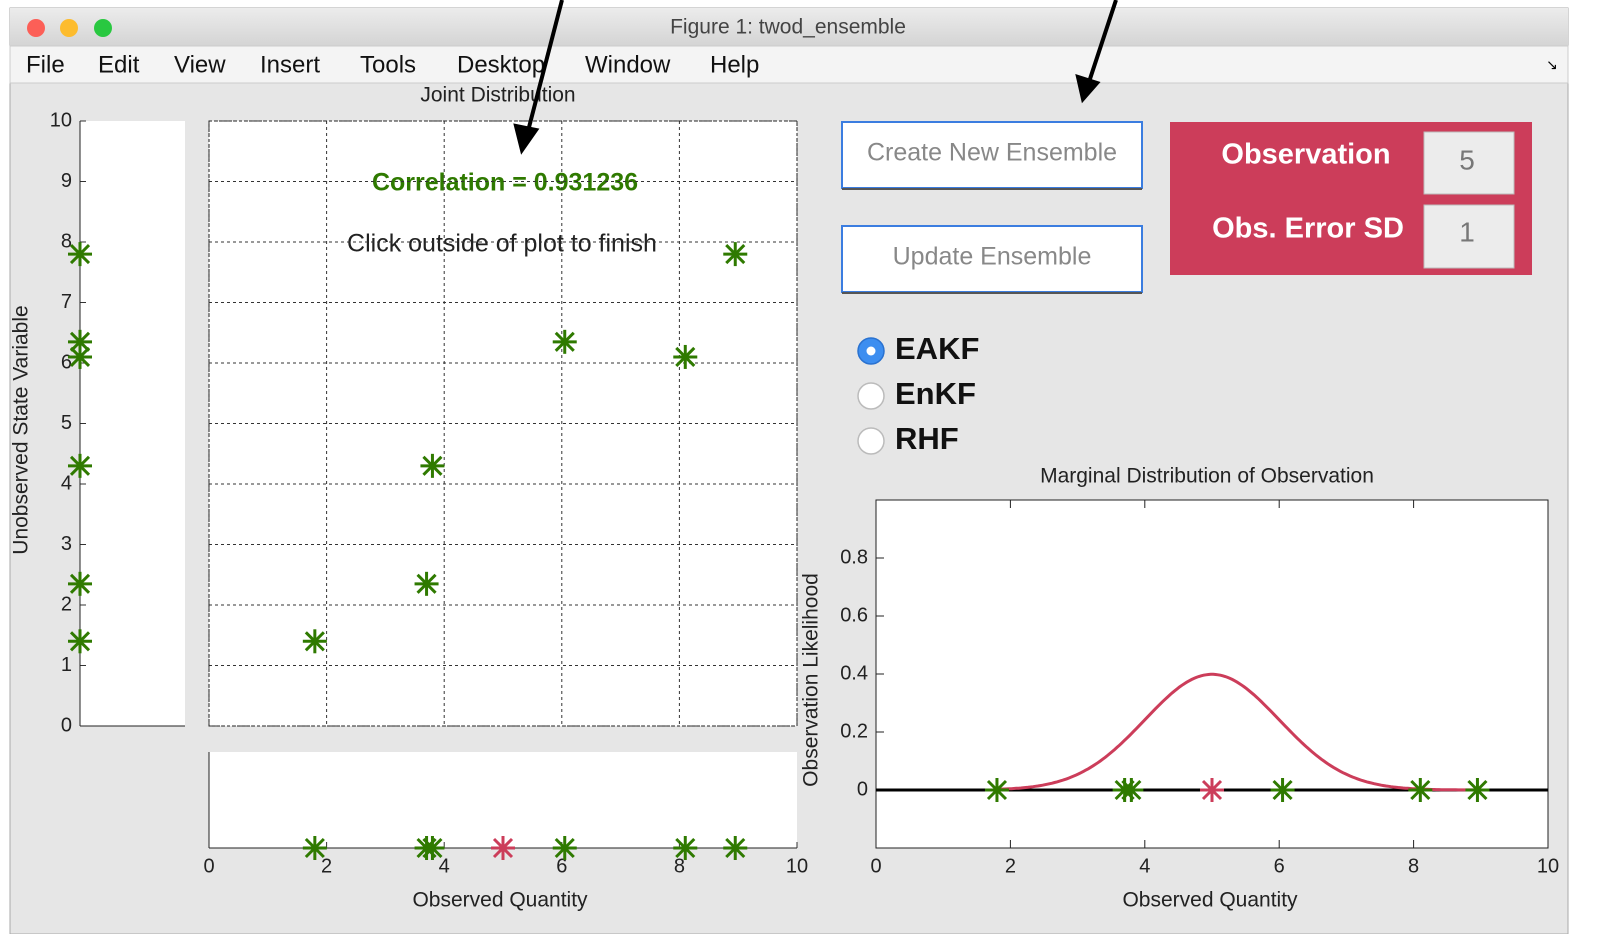  Describe the element at coordinates (36, 28) in the screenshot. I see `close-button` at that location.